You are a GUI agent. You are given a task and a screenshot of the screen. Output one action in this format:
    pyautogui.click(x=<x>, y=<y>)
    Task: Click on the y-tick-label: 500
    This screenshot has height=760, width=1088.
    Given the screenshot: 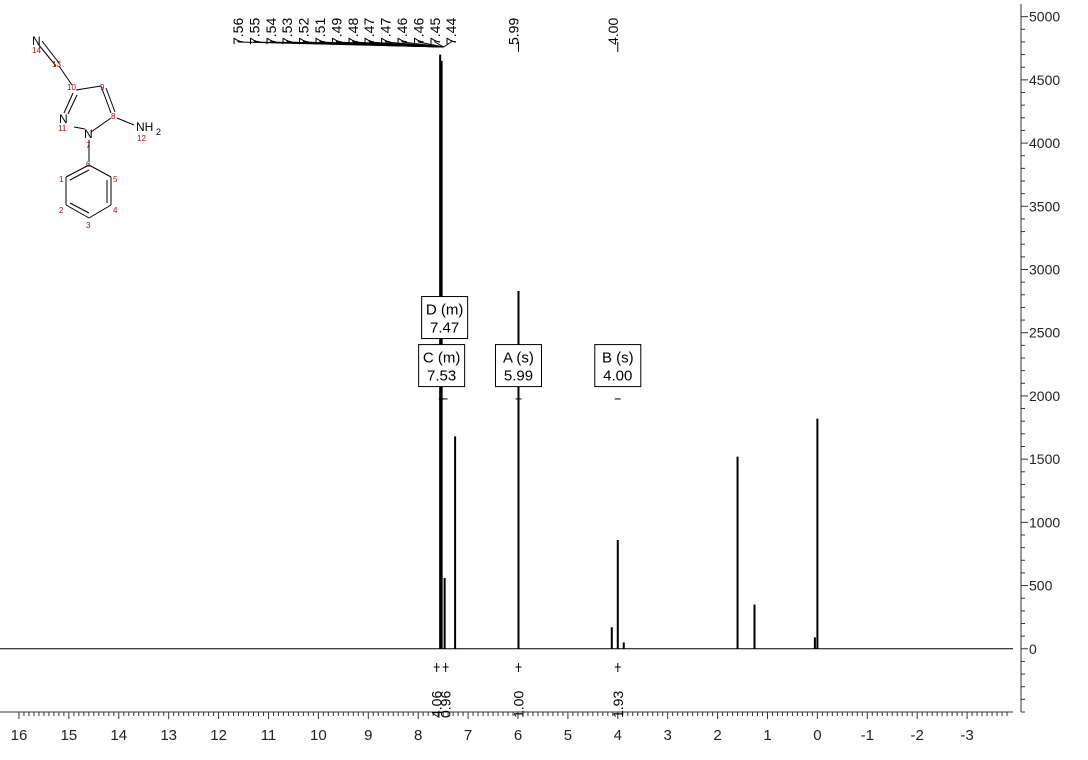 What is the action you would take?
    pyautogui.click(x=1041, y=586)
    